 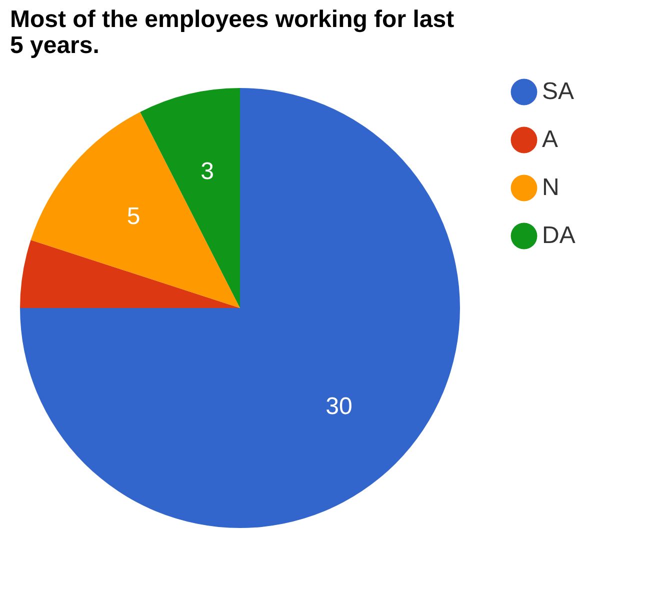 I want to click on legend-label: DA, so click(x=559, y=235).